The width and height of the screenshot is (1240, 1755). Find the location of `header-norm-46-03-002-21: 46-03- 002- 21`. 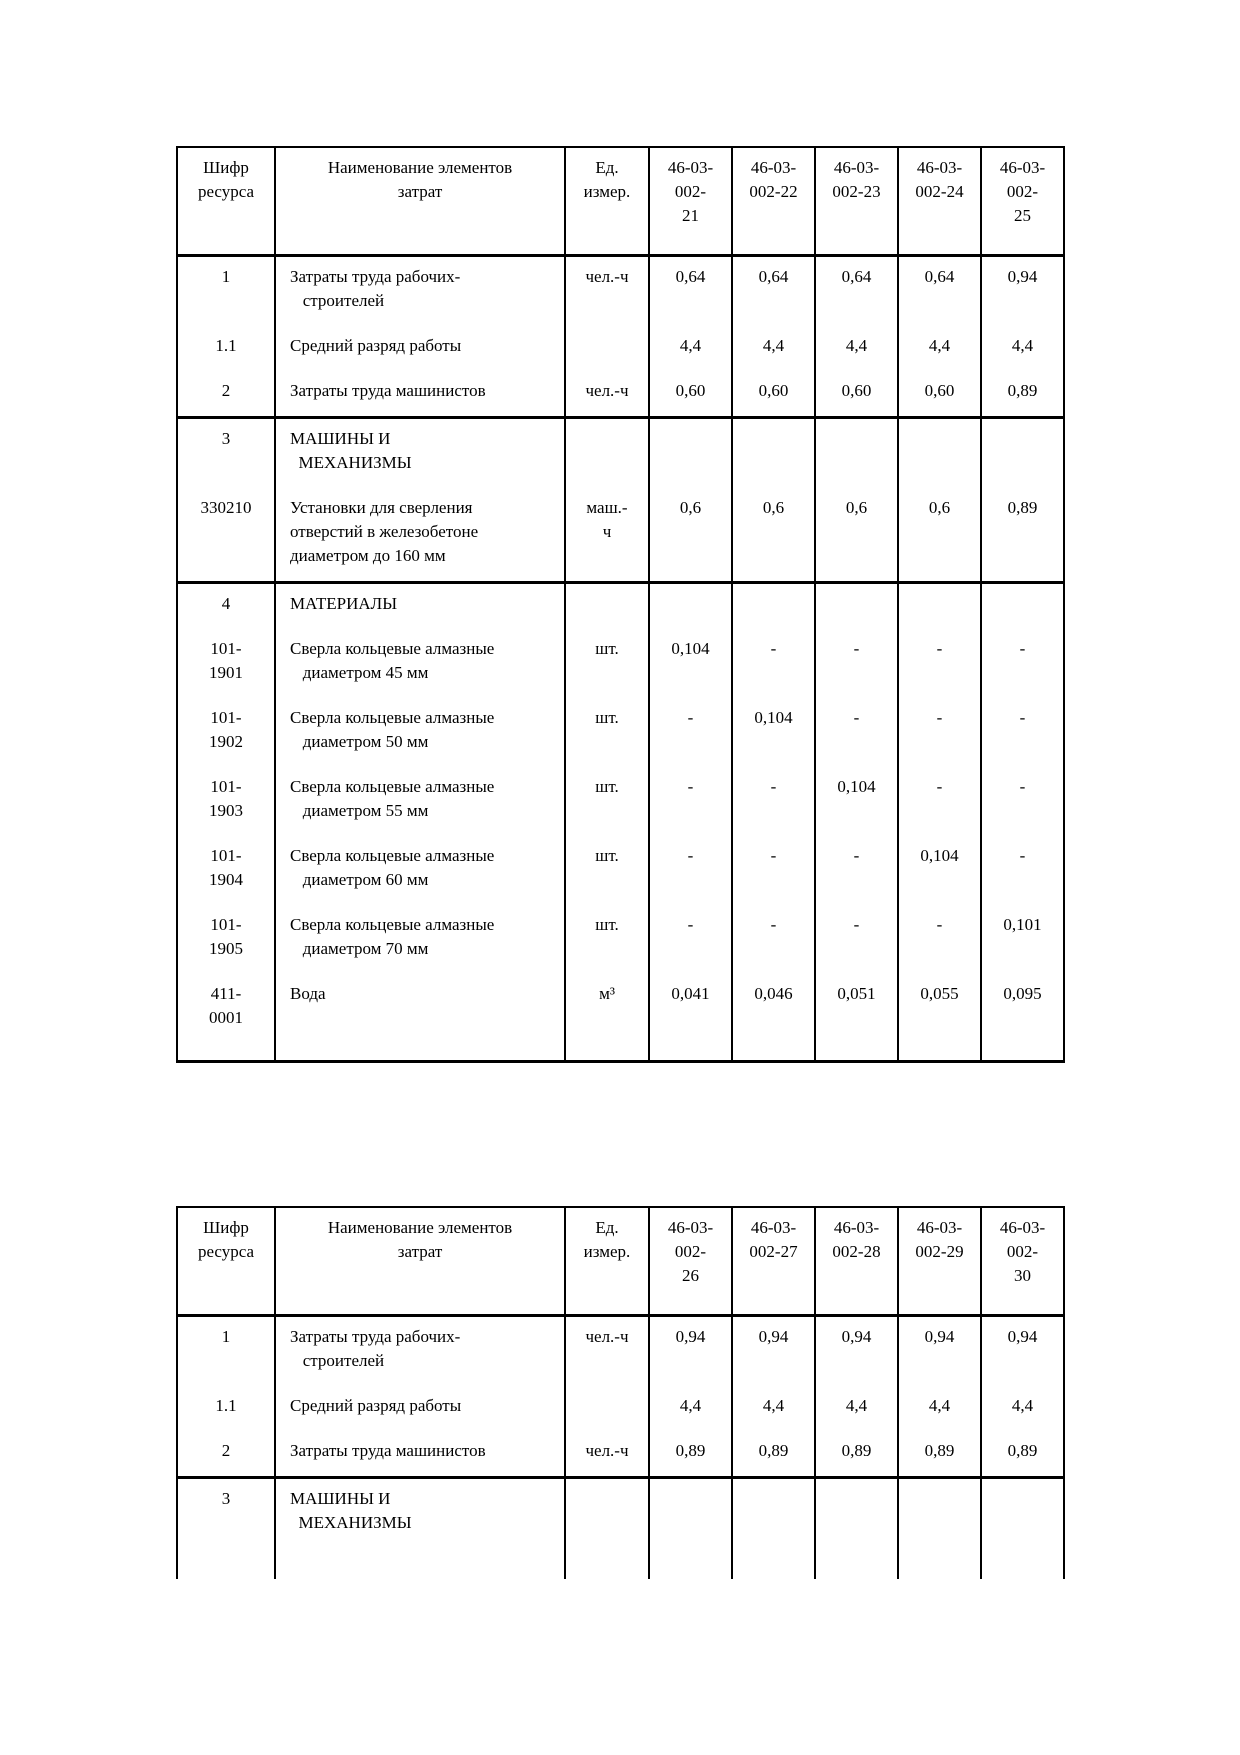

header-norm-46-03-002-21: 46-03- 002- 21 is located at coordinates (690, 201).